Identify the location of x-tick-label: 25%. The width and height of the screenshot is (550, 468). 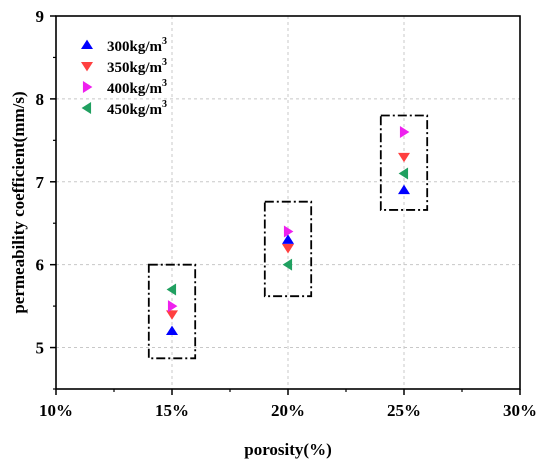
(404, 410).